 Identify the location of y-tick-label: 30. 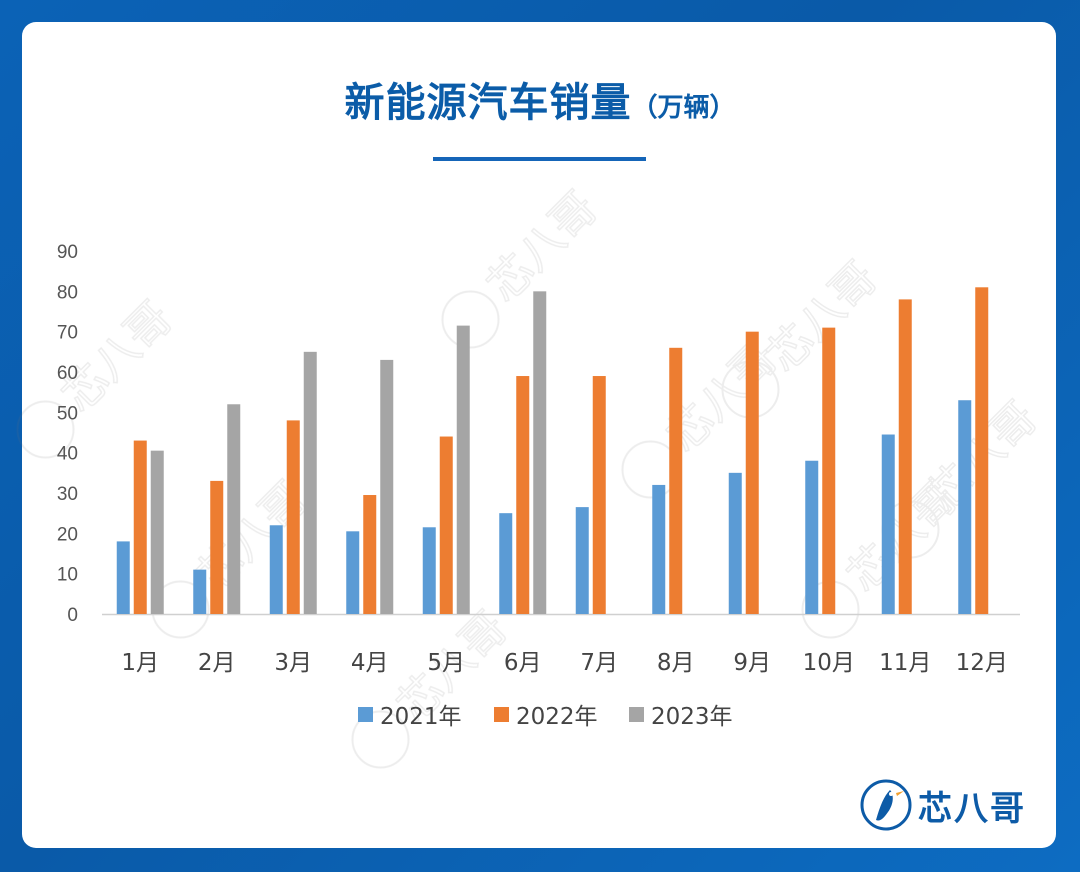
(67, 494).